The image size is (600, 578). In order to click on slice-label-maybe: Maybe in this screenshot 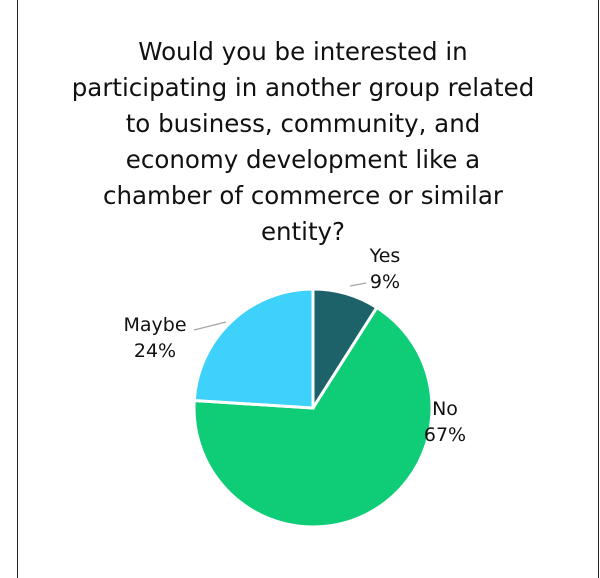, I will do `click(154, 325)`.